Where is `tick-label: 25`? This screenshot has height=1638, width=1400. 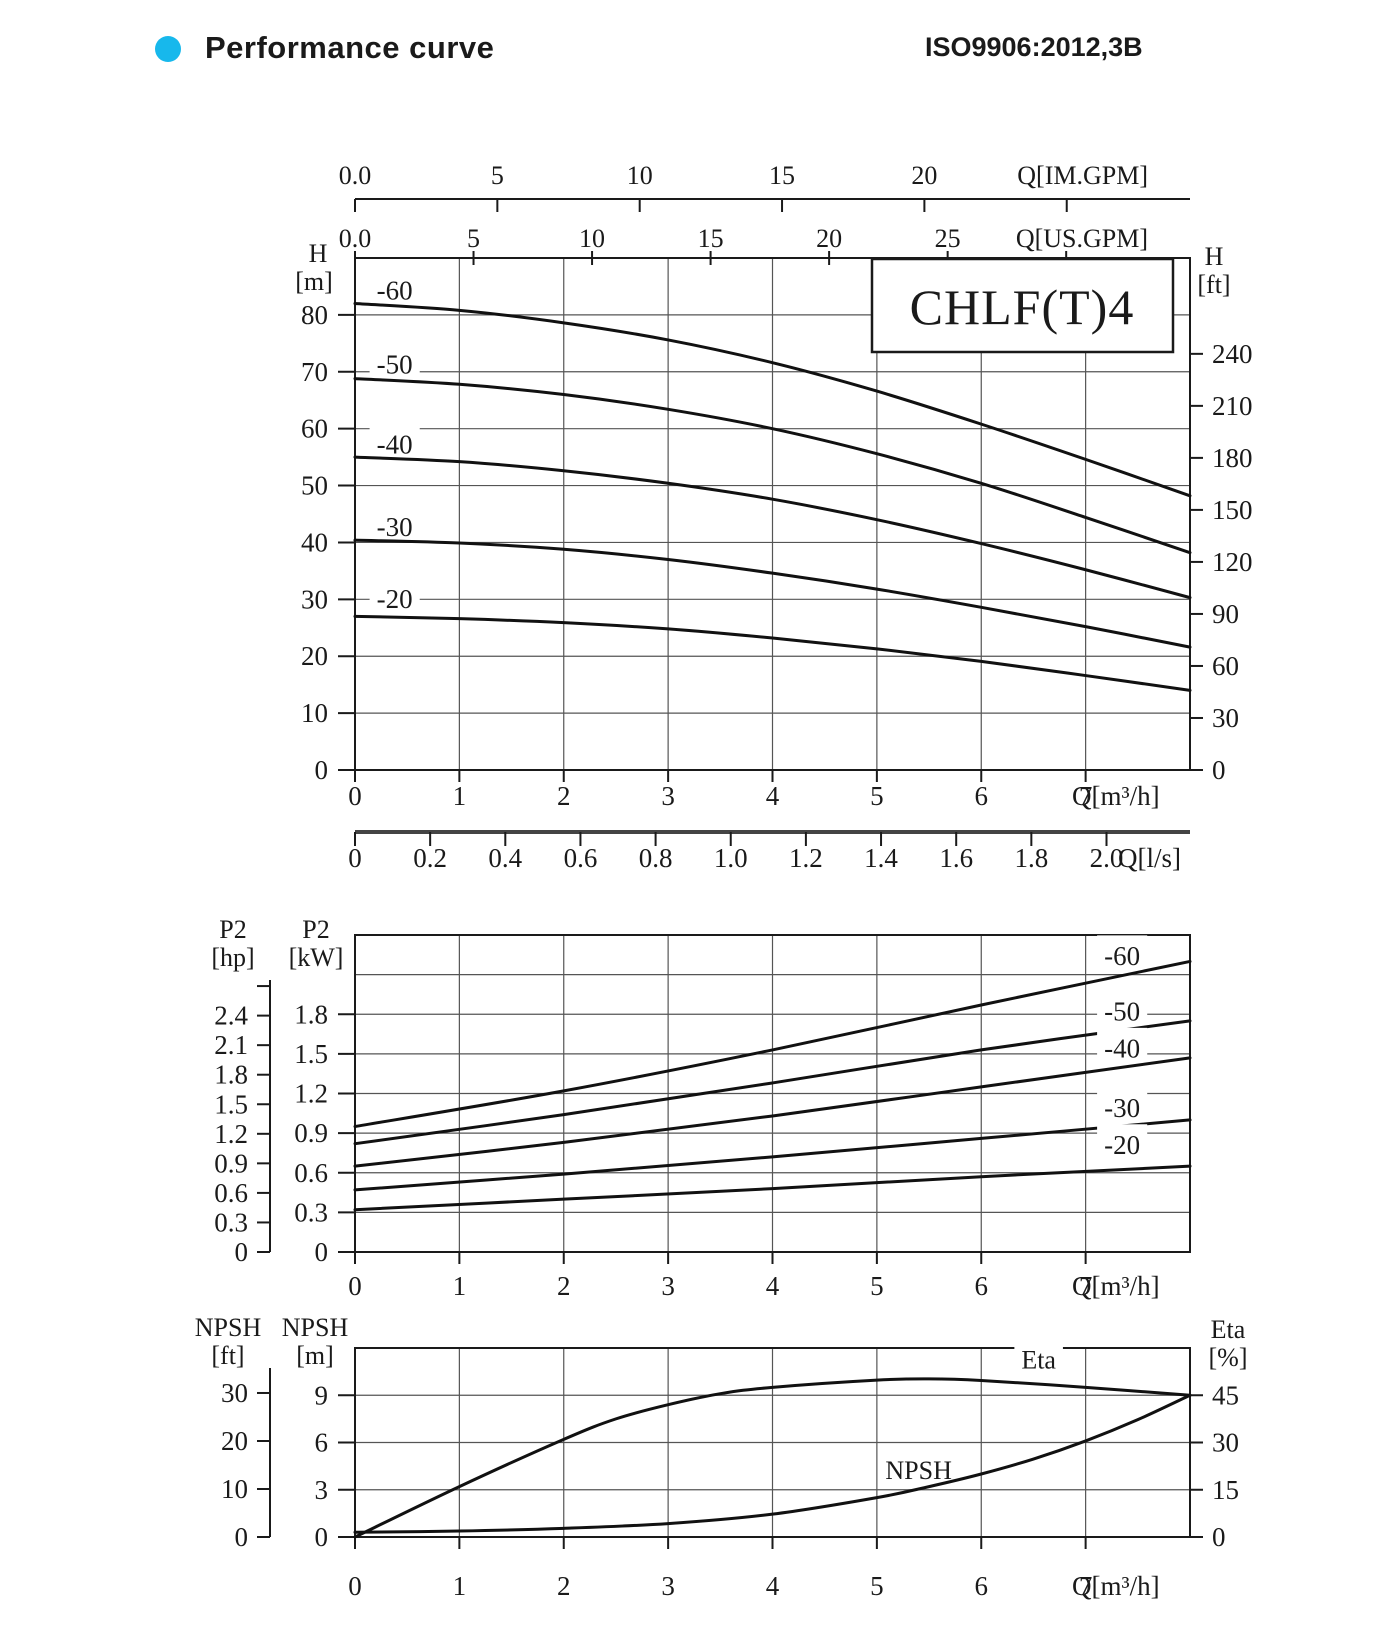
tick-label: 25 is located at coordinates (948, 238).